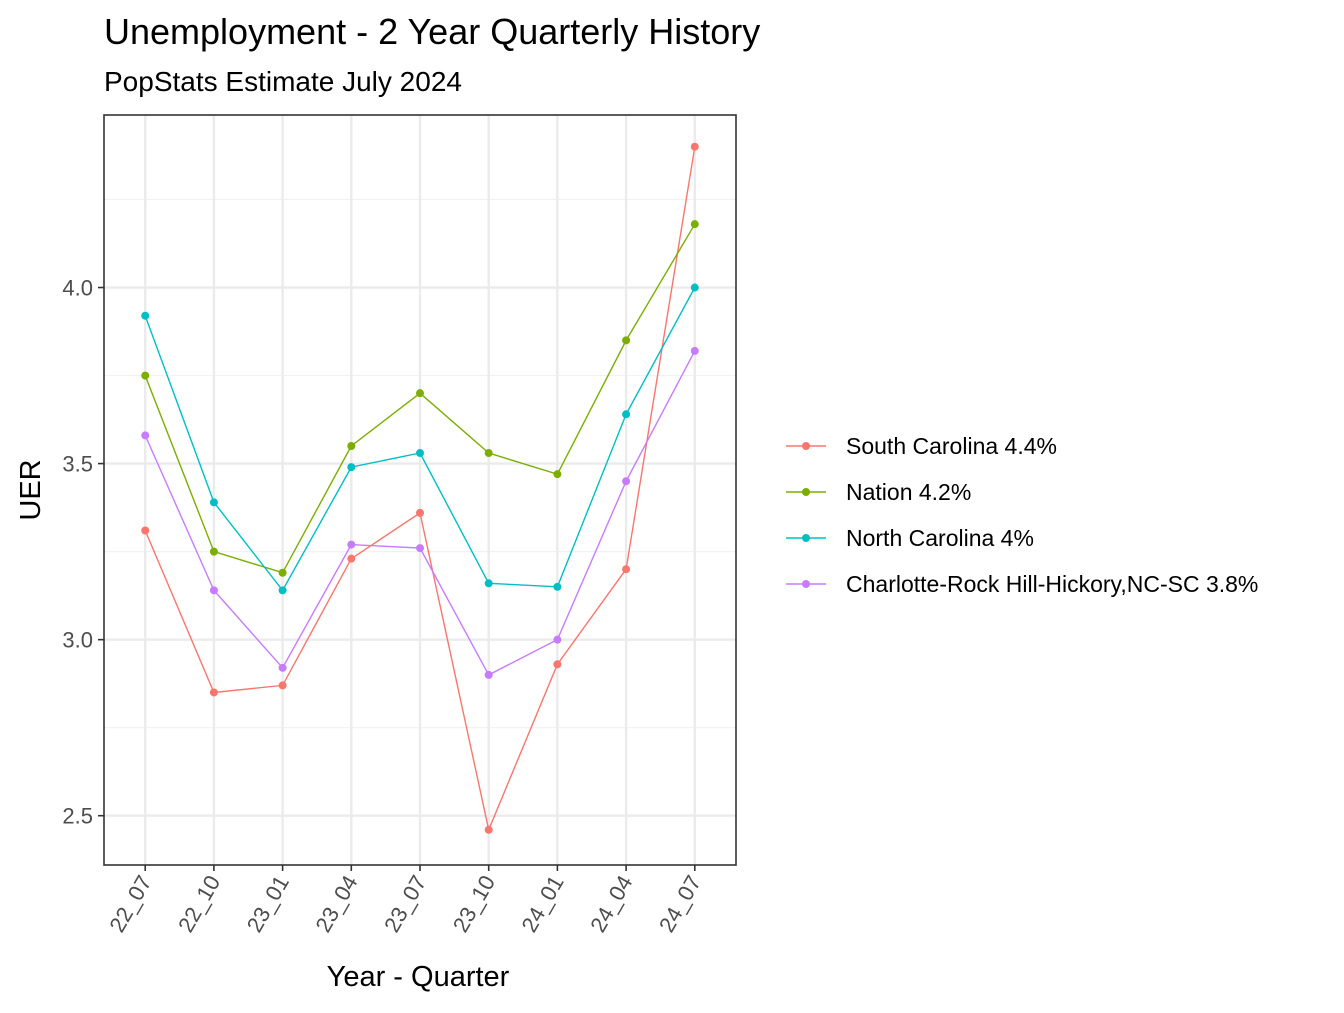  What do you see at coordinates (130, 903) in the screenshot?
I see `x-tick-label-0: 22_07` at bounding box center [130, 903].